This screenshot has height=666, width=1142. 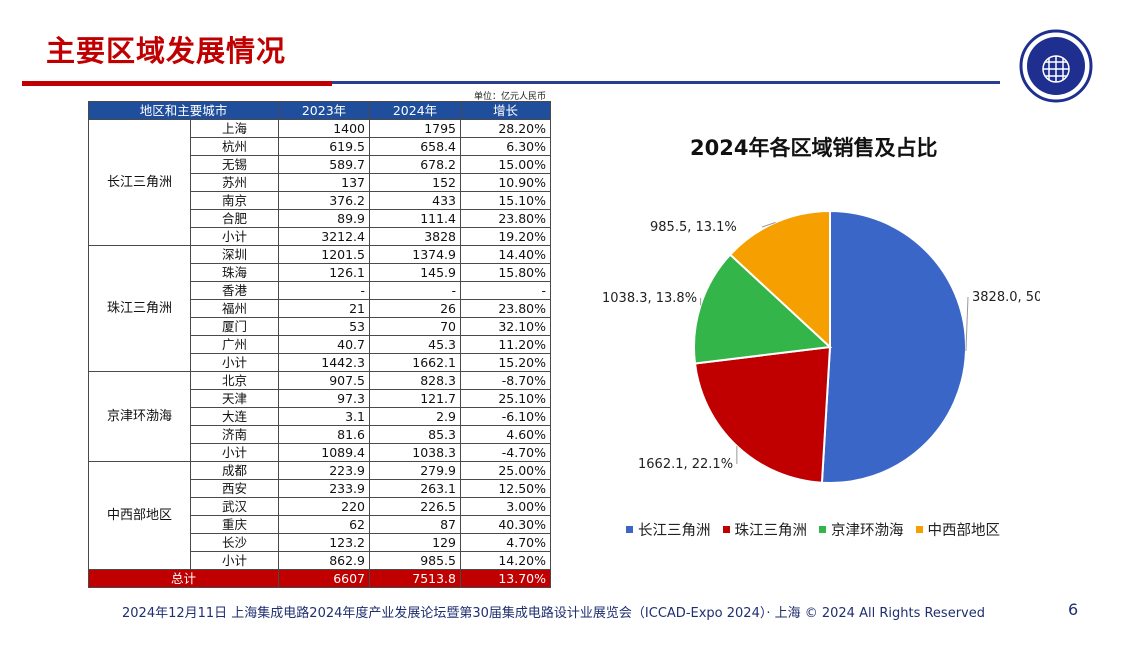 I want to click on value-2024: 1795, so click(x=415, y=128).